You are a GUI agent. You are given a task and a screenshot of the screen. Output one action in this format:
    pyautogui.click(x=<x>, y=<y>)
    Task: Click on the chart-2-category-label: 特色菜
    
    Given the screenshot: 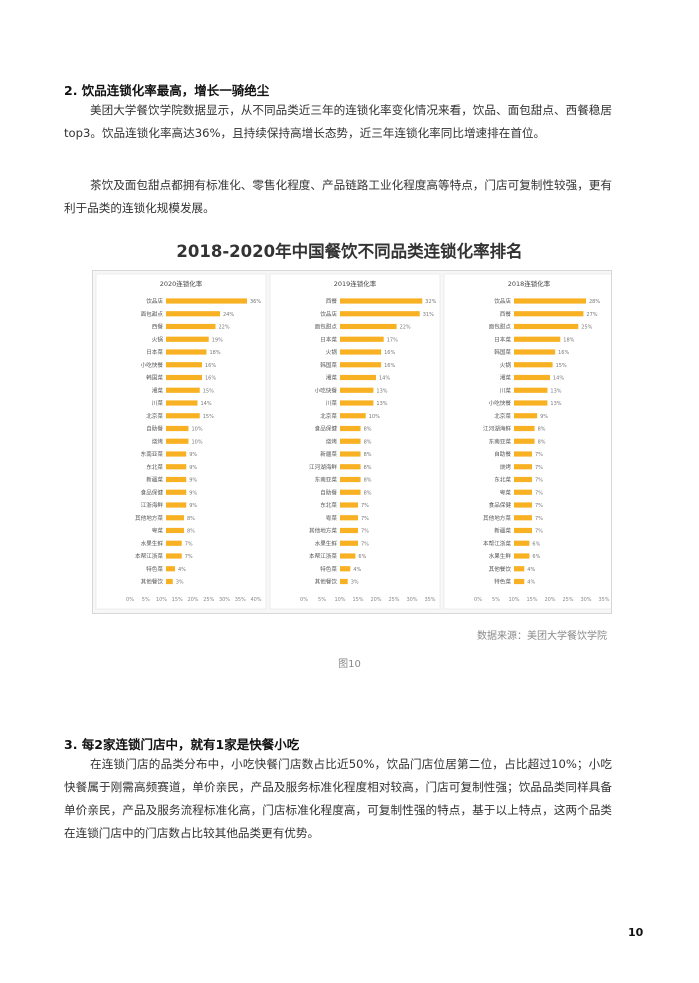 What is the action you would take?
    pyautogui.click(x=328, y=569)
    